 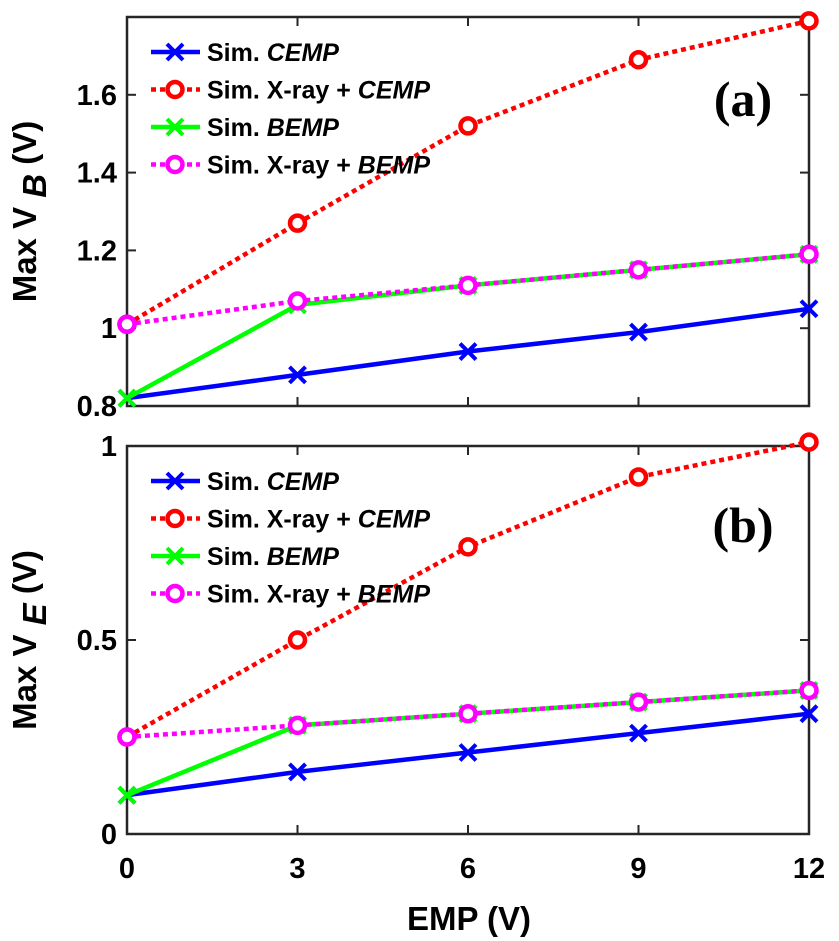 I want to click on y-tick-label: 0, so click(x=109, y=835).